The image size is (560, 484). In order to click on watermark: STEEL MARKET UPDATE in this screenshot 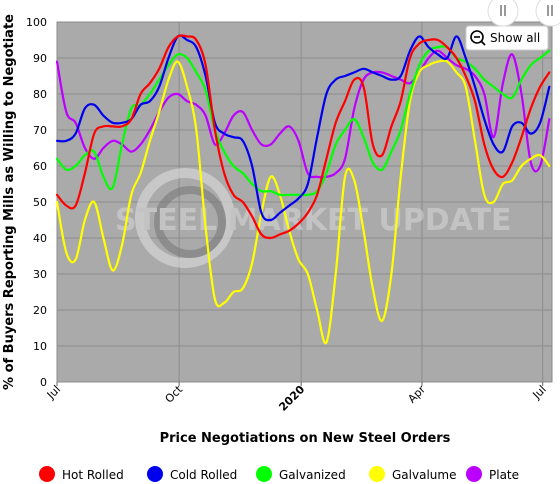, I will do `click(313, 218)`.